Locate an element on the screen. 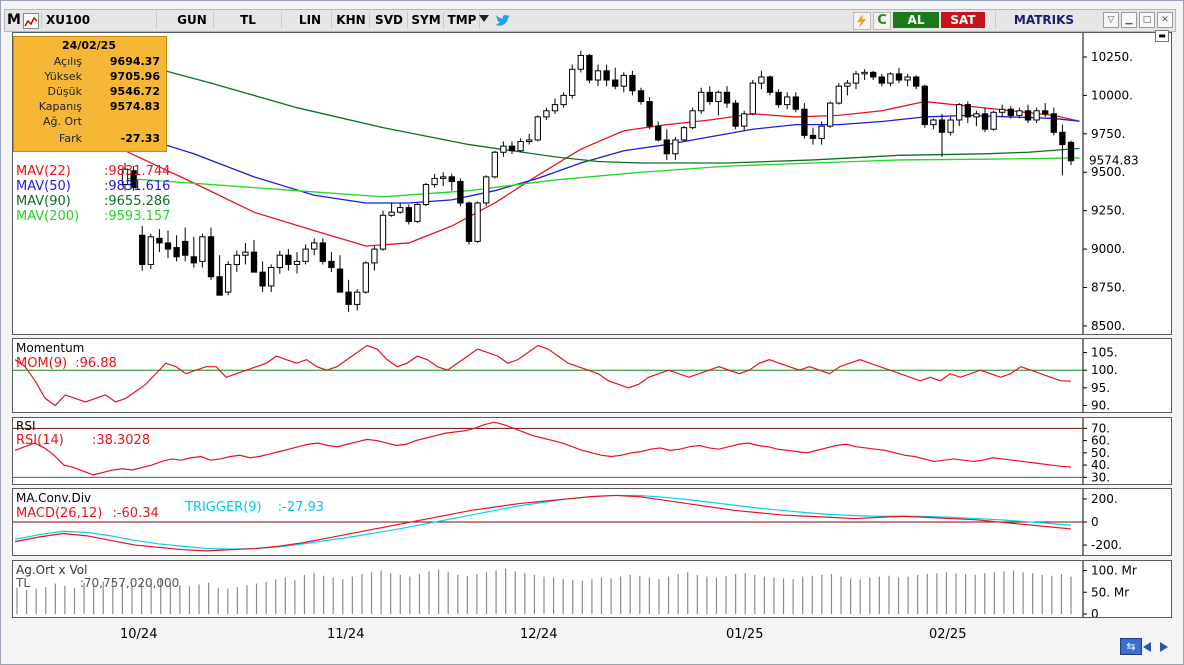 The image size is (1184, 665). info-row-change: Fark -27.33 is located at coordinates (89, 138).